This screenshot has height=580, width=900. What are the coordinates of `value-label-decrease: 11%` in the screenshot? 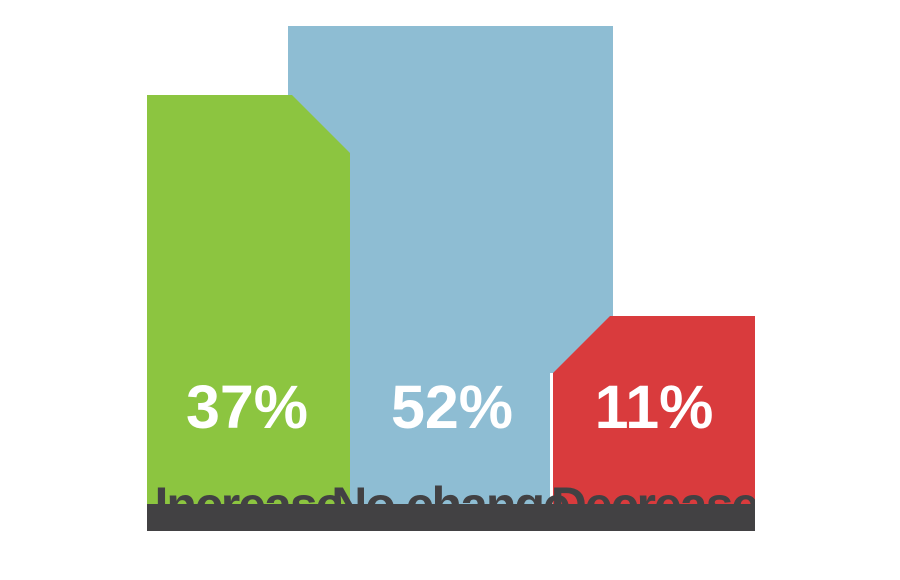 It's located at (654, 407).